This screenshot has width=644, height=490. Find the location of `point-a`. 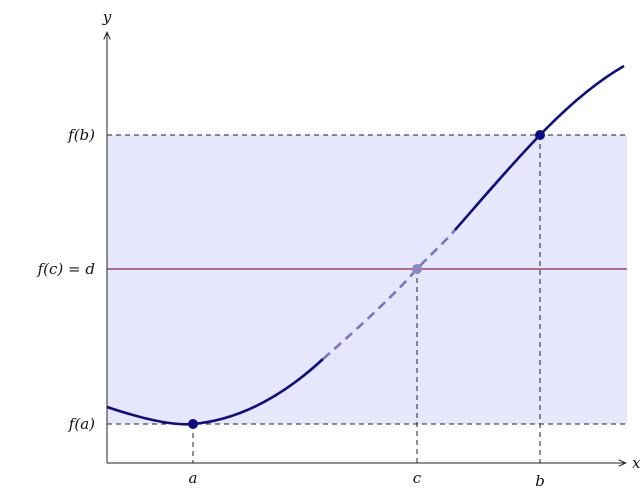

point-a is located at coordinates (193, 424).